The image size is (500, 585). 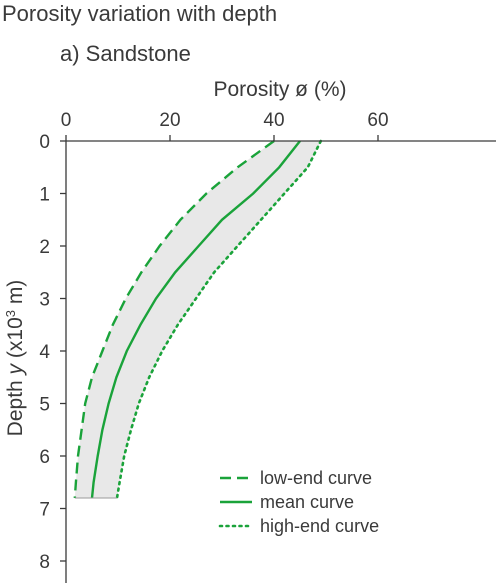 What do you see at coordinates (66, 120) in the screenshot?
I see `x-tick-label: 0` at bounding box center [66, 120].